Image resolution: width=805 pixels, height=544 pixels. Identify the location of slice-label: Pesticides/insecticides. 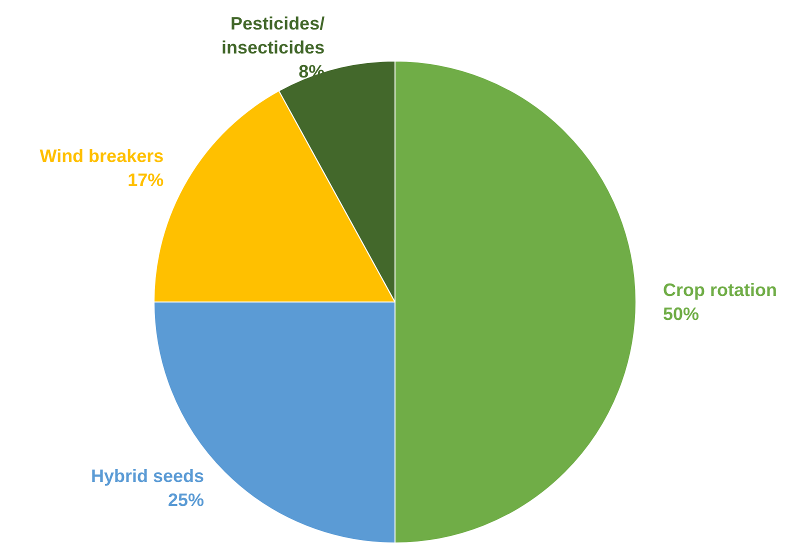
(273, 35).